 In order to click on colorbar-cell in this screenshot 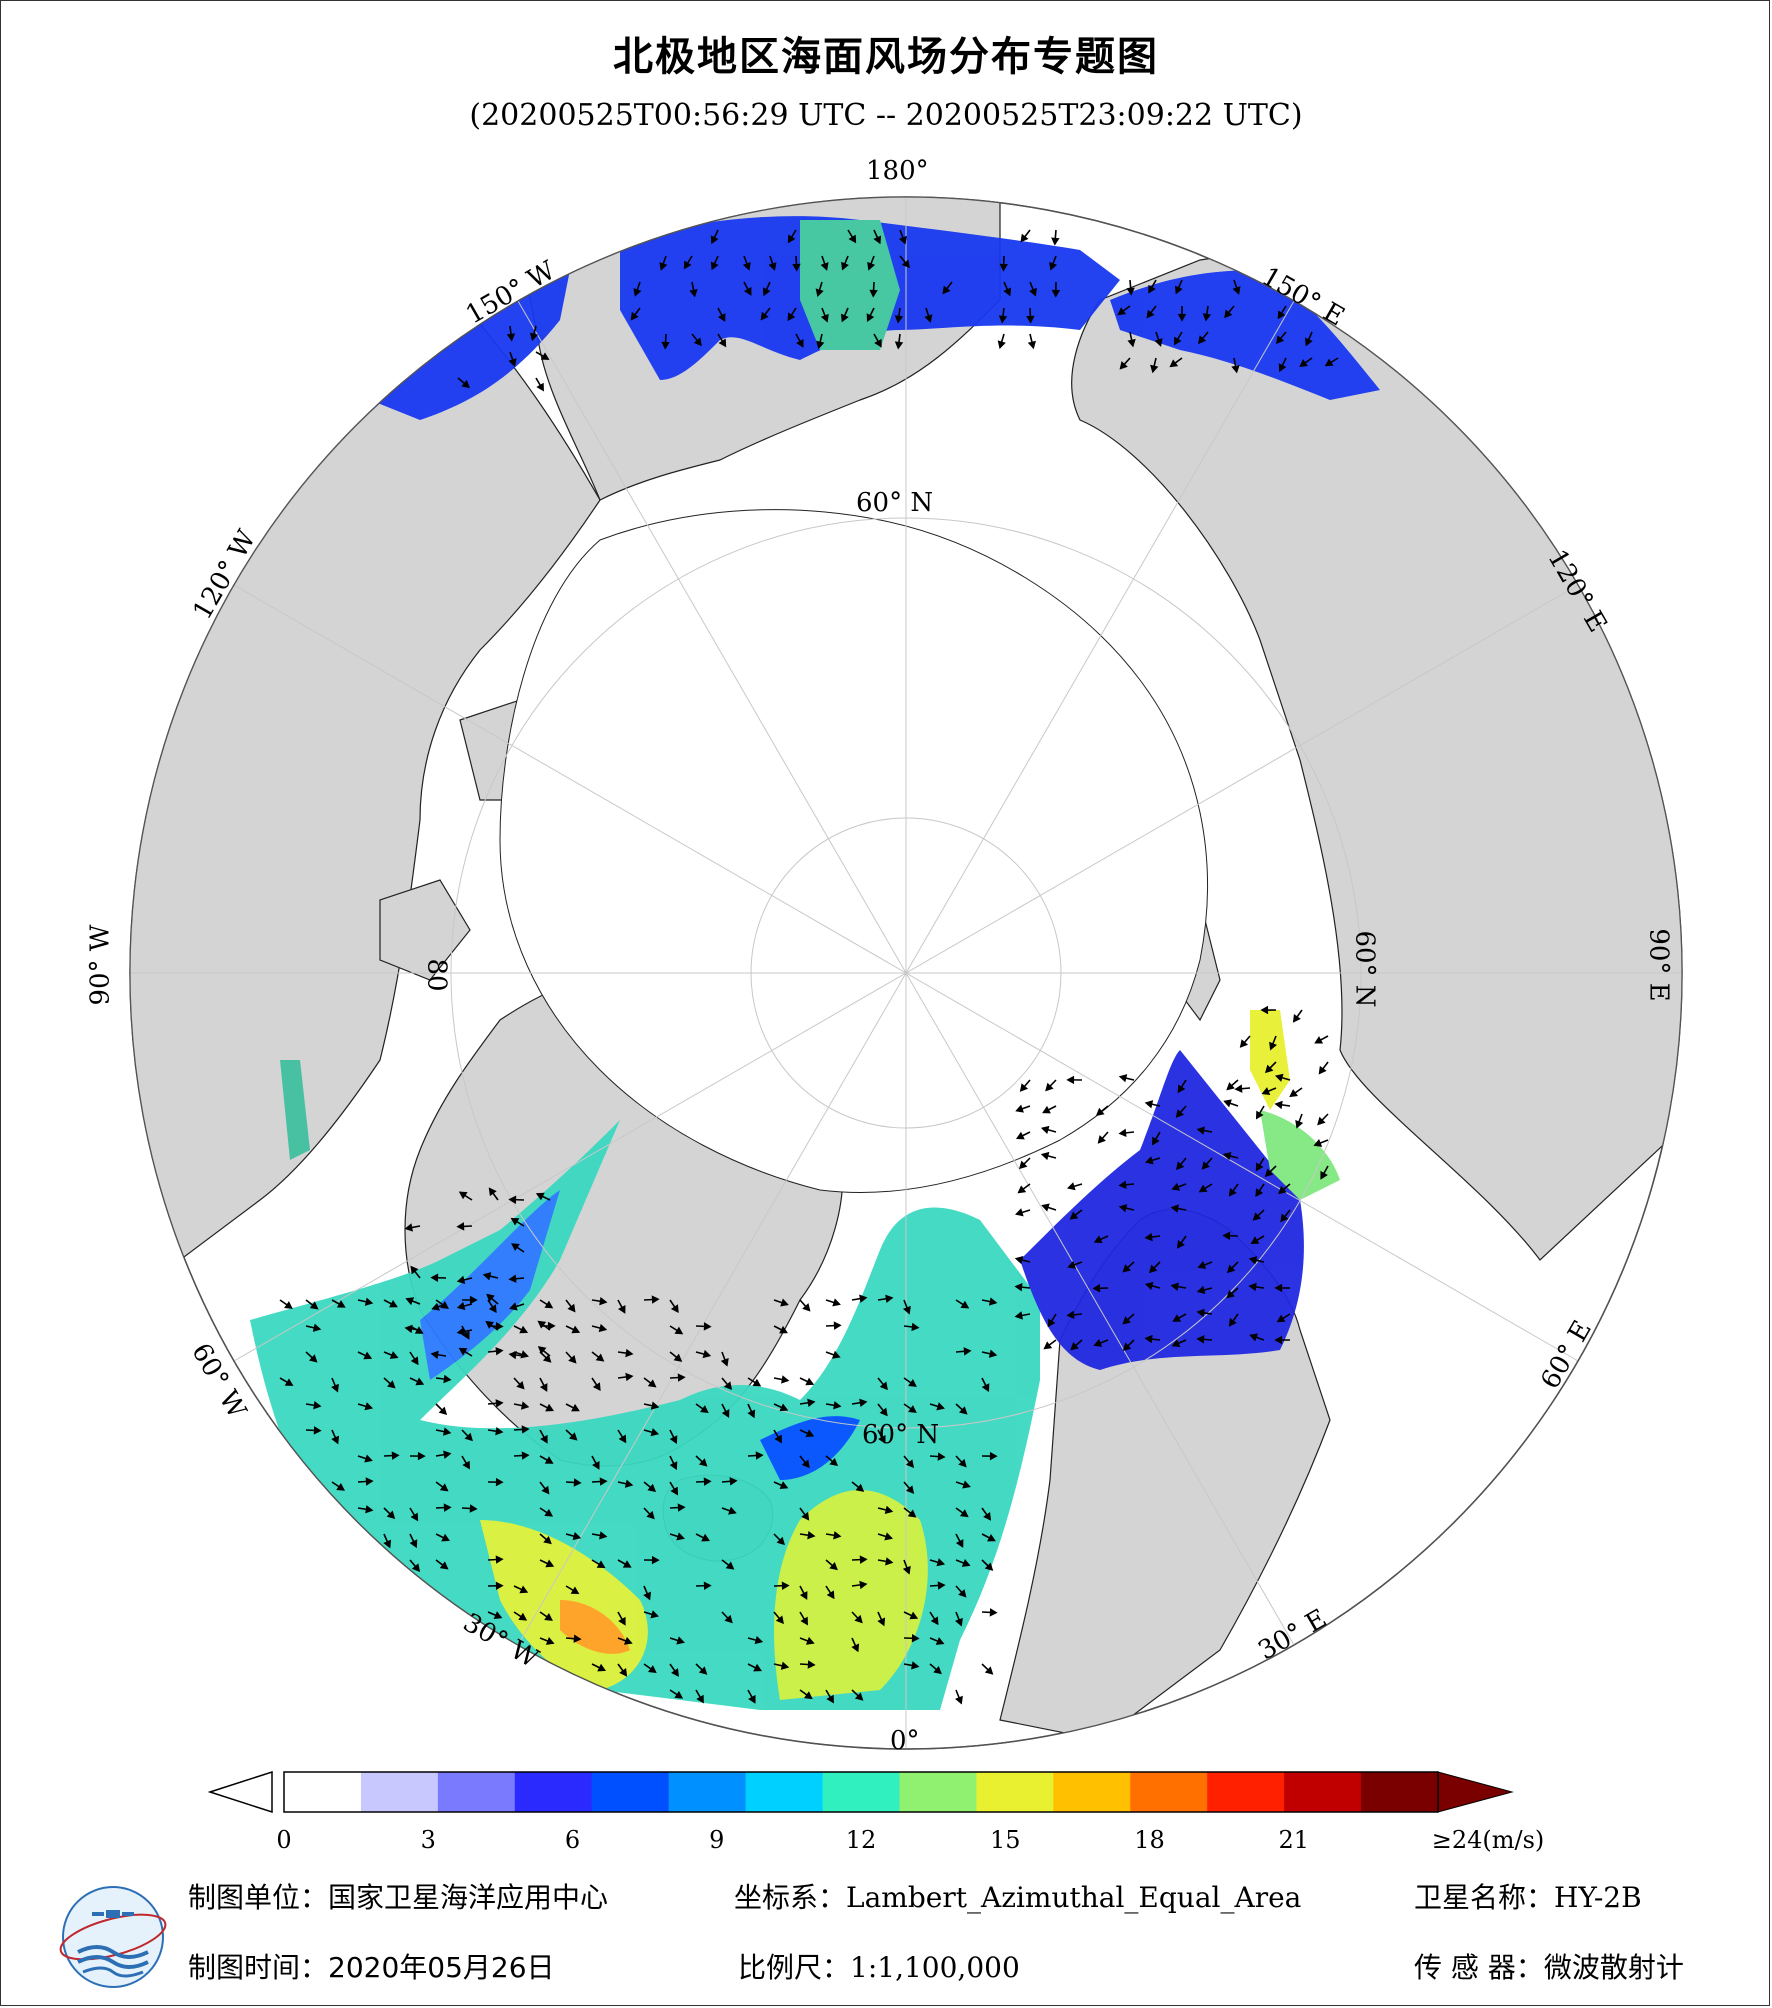, I will do `click(1015, 1792)`.